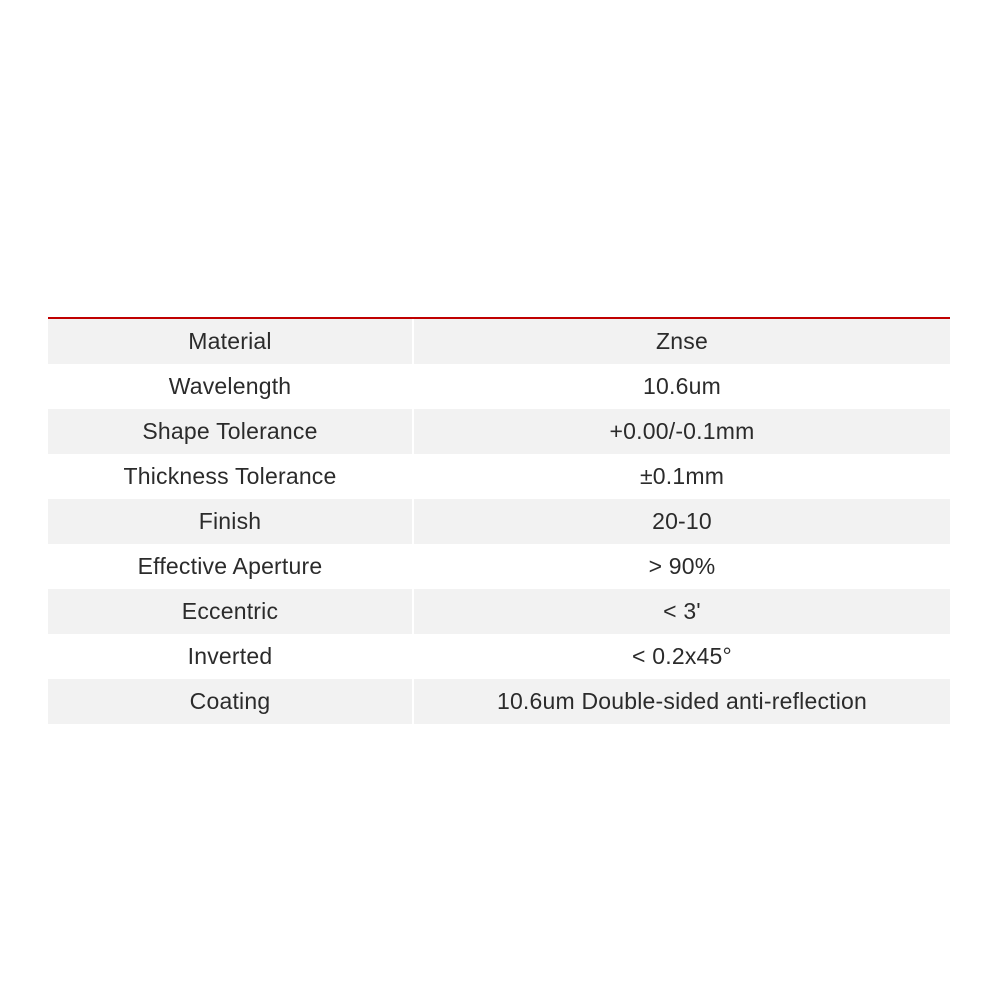 The height and width of the screenshot is (1000, 1000). I want to click on spec-label: Coating, so click(231, 701).